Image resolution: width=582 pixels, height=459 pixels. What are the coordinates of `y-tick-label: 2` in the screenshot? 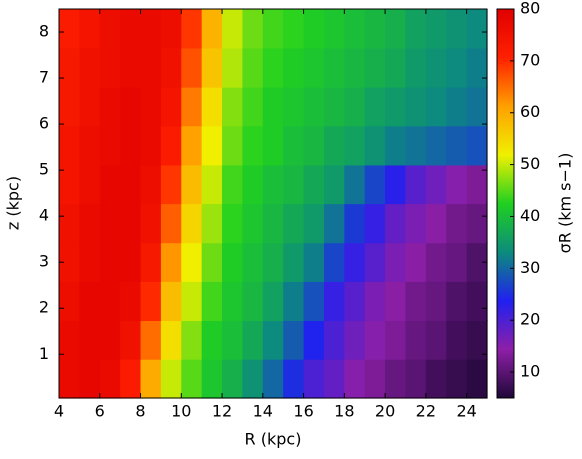 It's located at (44, 307).